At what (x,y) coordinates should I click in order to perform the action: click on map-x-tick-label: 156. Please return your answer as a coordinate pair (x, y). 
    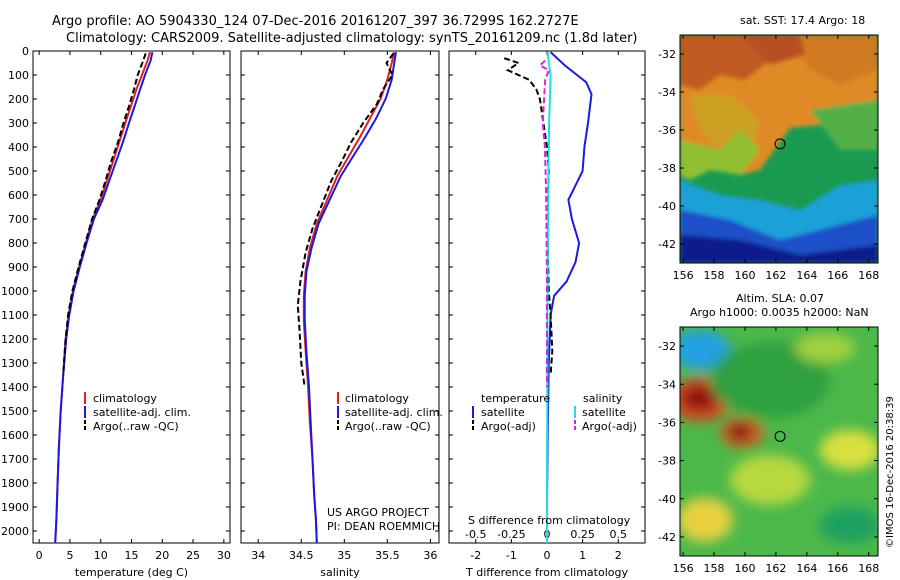
    Looking at the image, I should click on (683, 568).